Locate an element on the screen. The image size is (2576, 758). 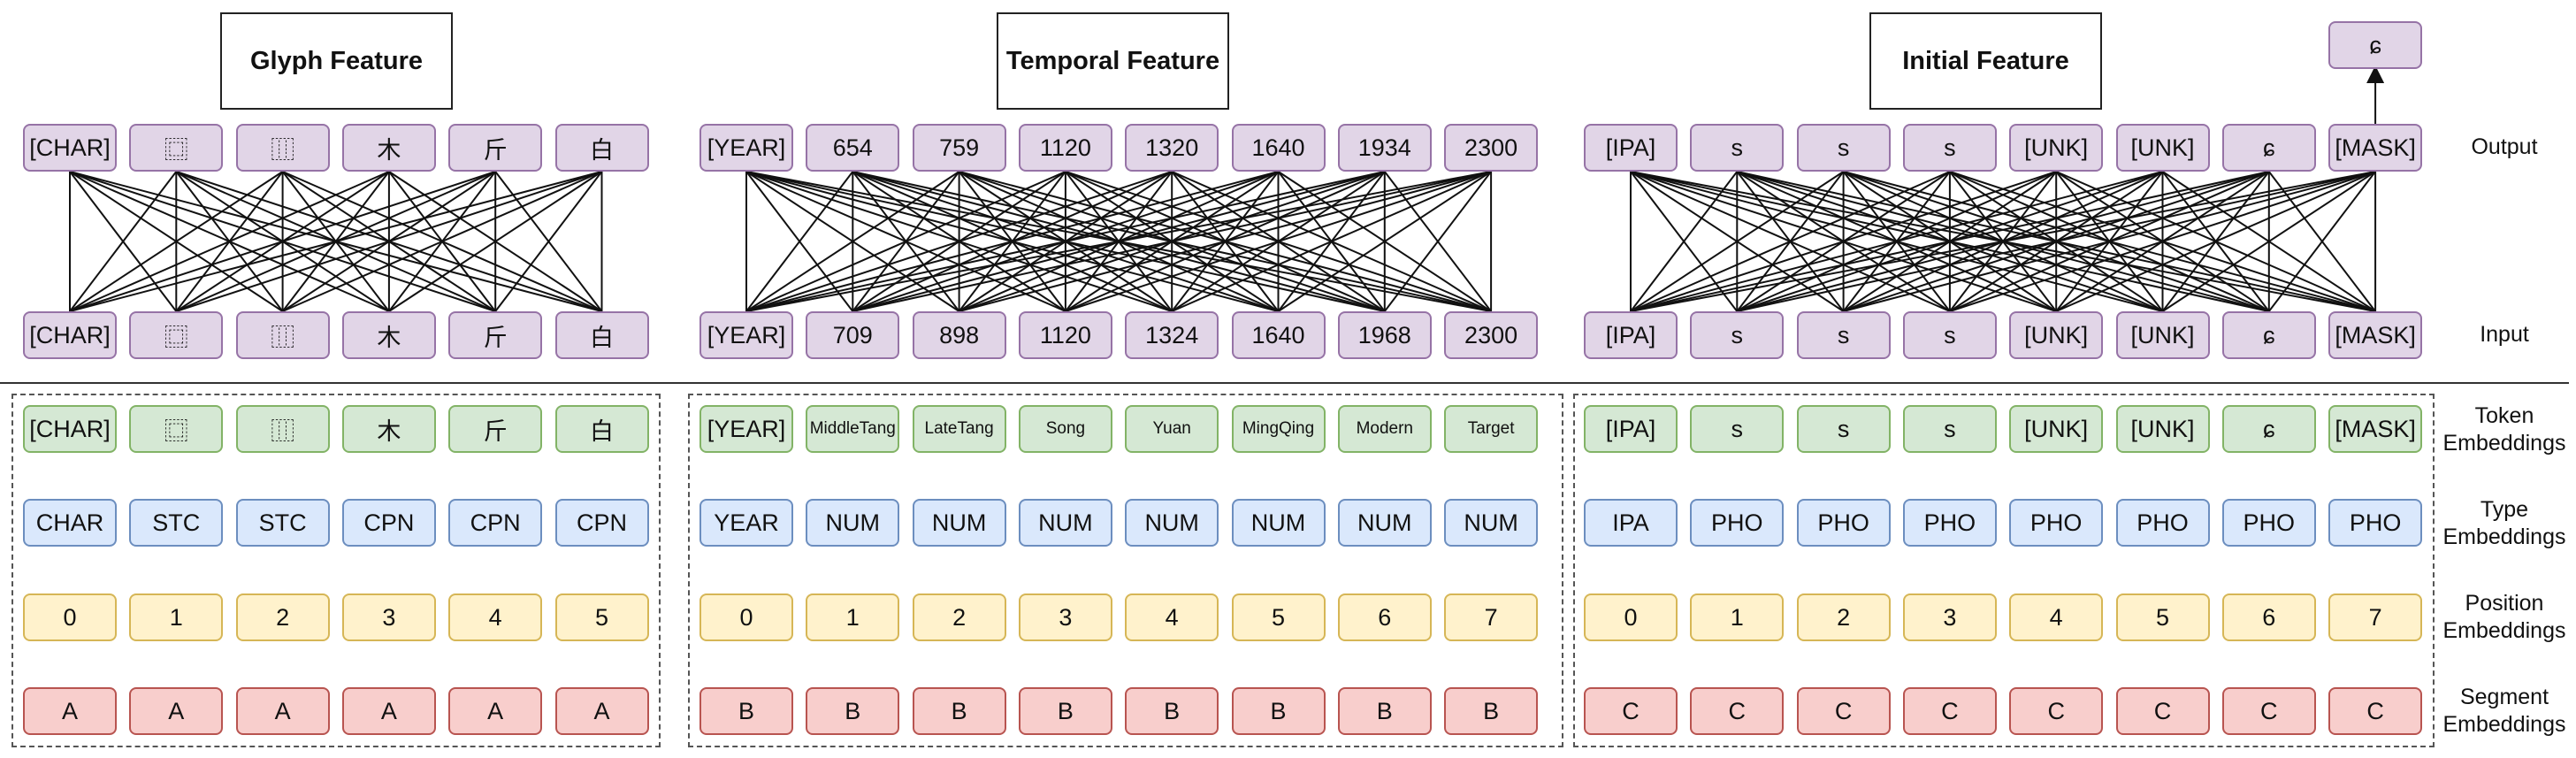
output-box-initial-2: s is located at coordinates (1843, 148).